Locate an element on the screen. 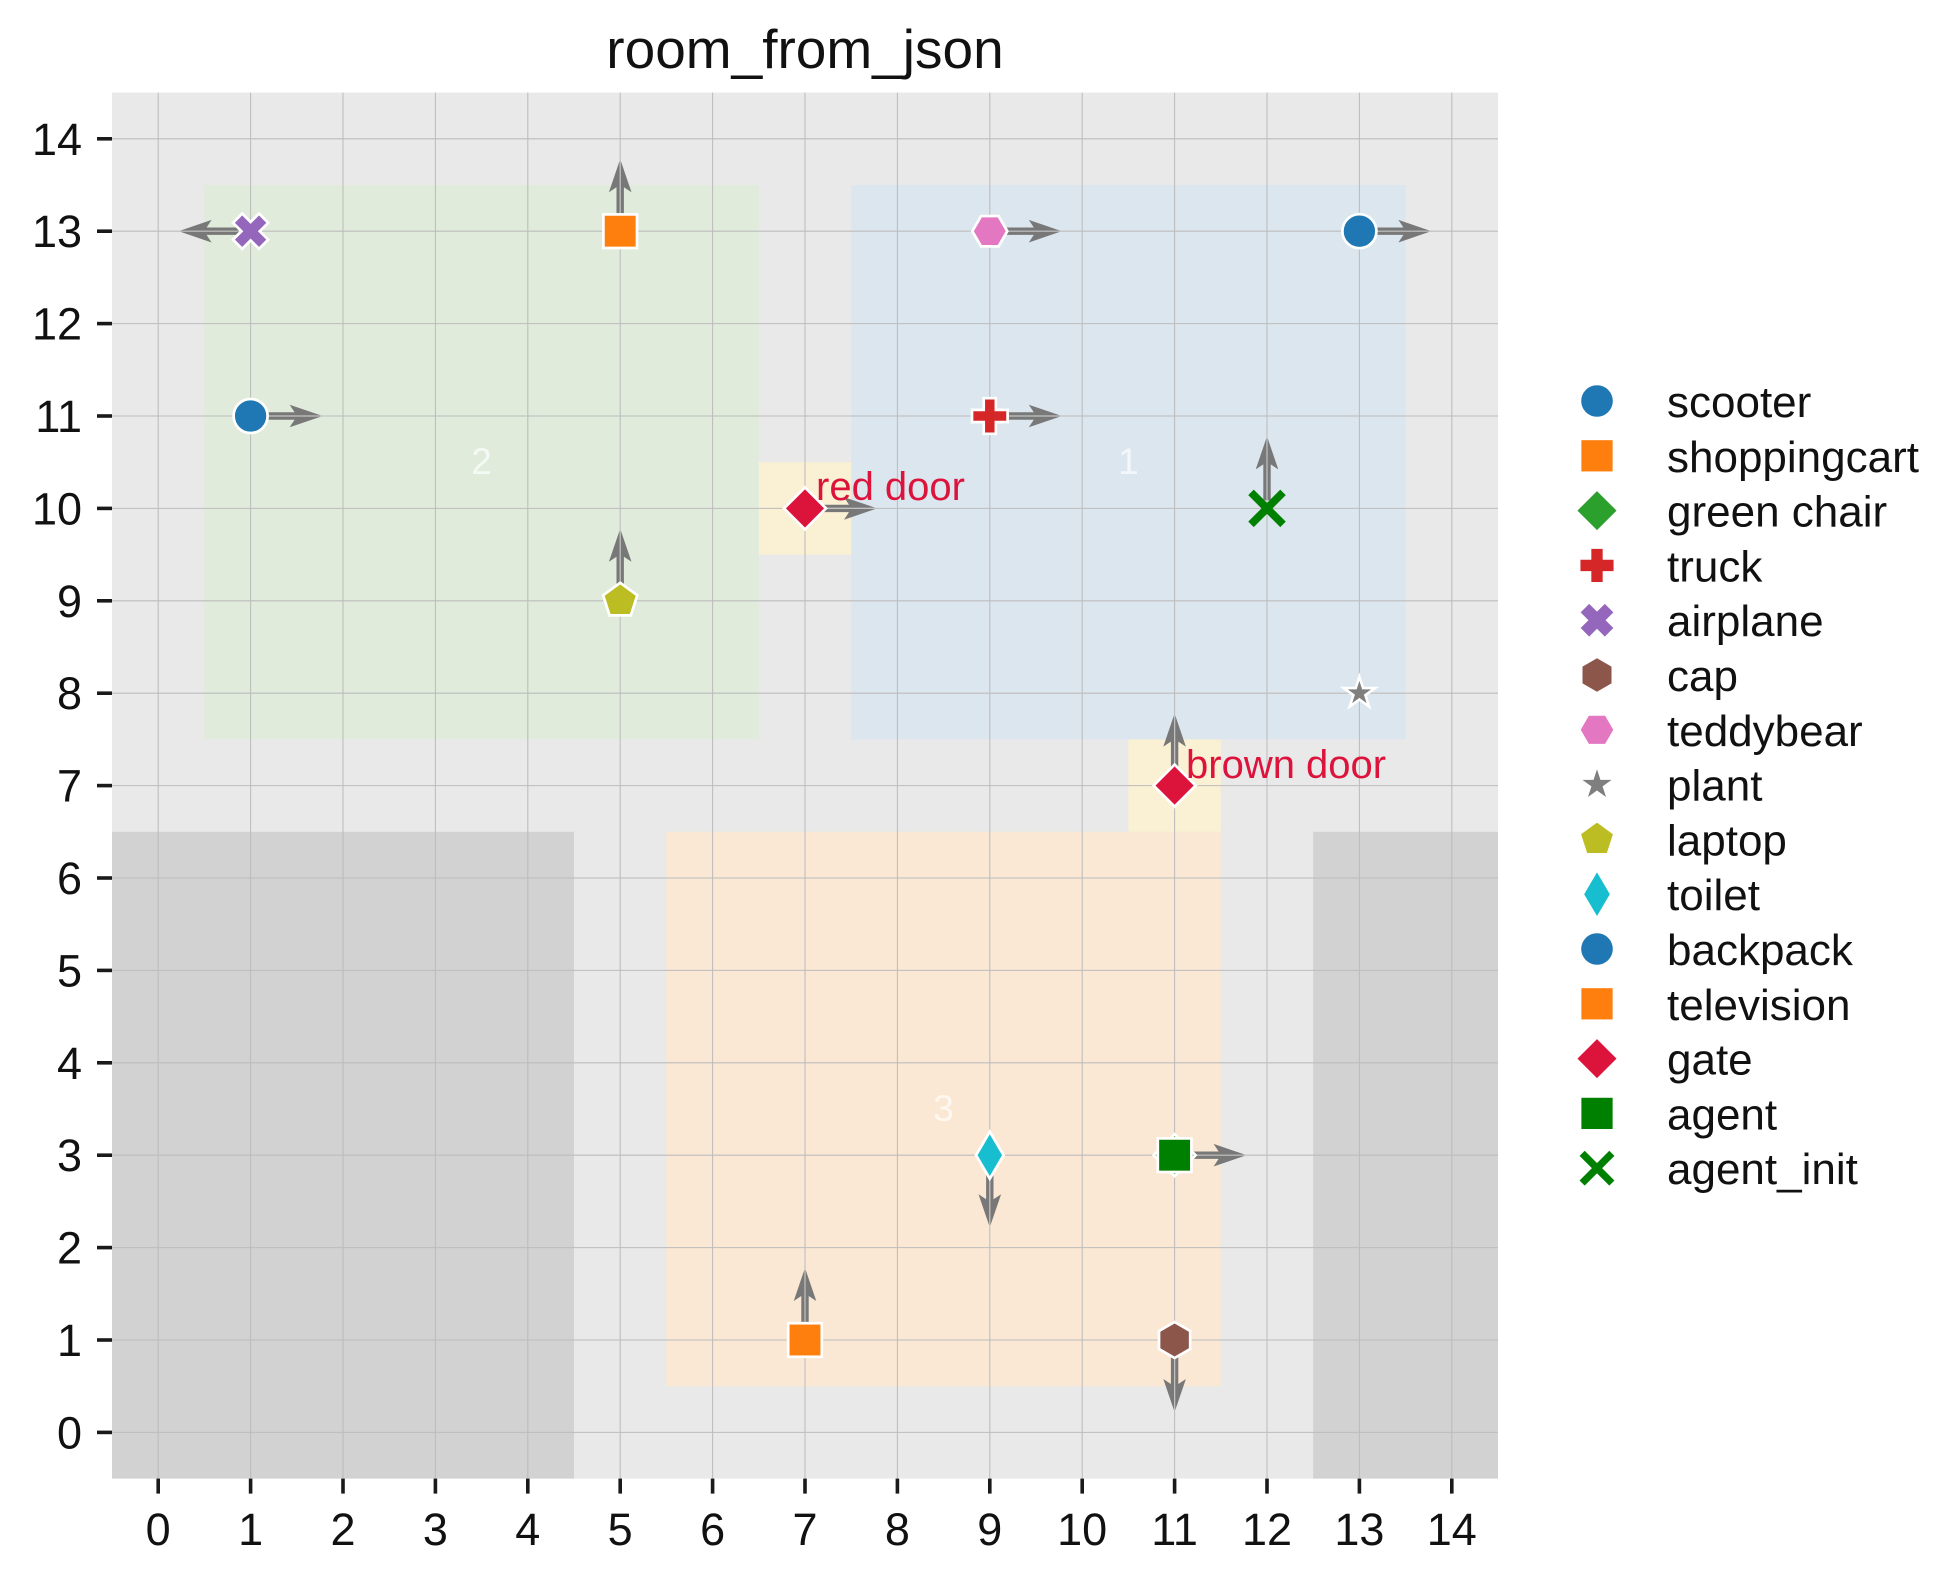 This screenshot has width=1955, height=1580. svg-text: shoppingcart is located at coordinates (1793, 457).